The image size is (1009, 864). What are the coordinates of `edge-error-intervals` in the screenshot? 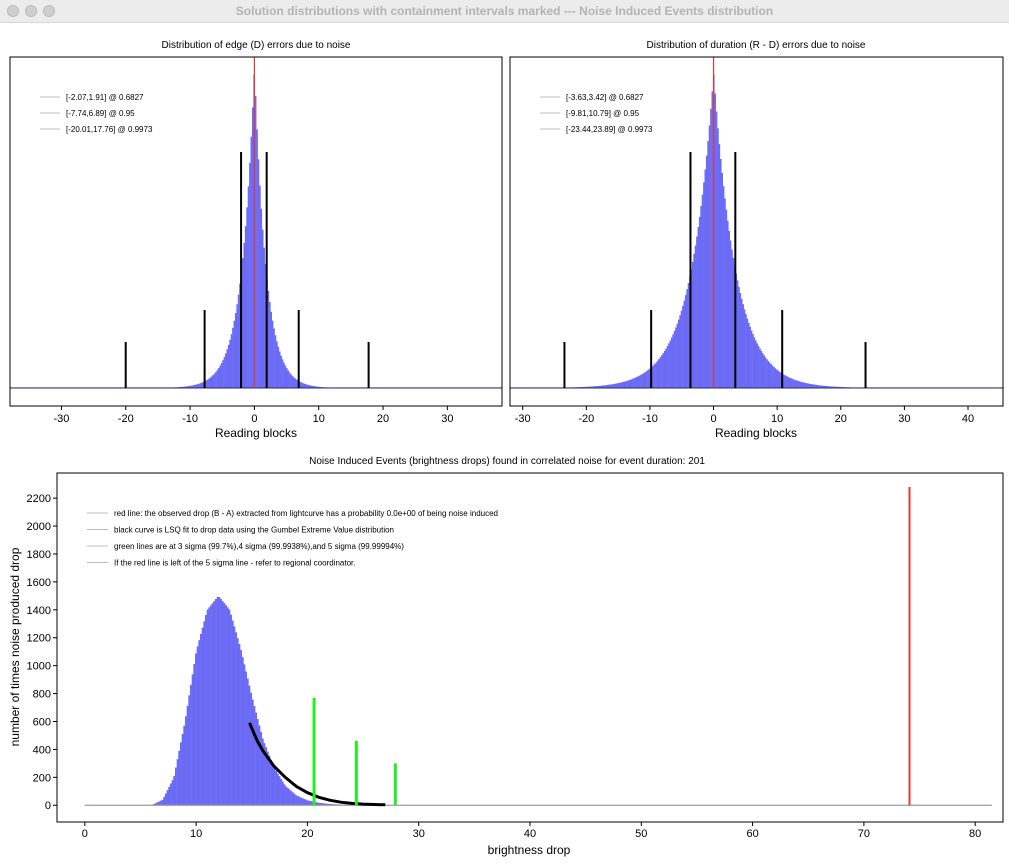 It's located at (247, 222).